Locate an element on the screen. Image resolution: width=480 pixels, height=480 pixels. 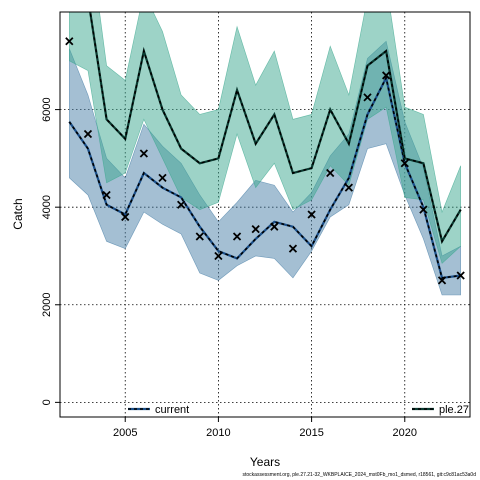
x-axis-title: Years is located at coordinates (265, 462).